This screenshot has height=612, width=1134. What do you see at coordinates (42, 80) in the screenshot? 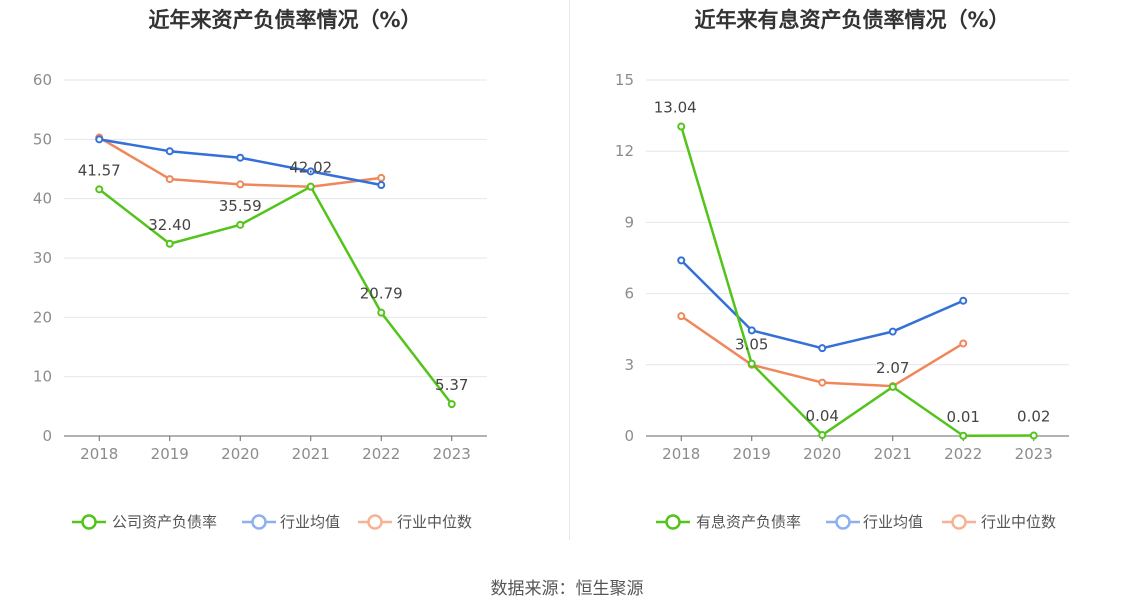
I see `y-tick-label: 60` at bounding box center [42, 80].